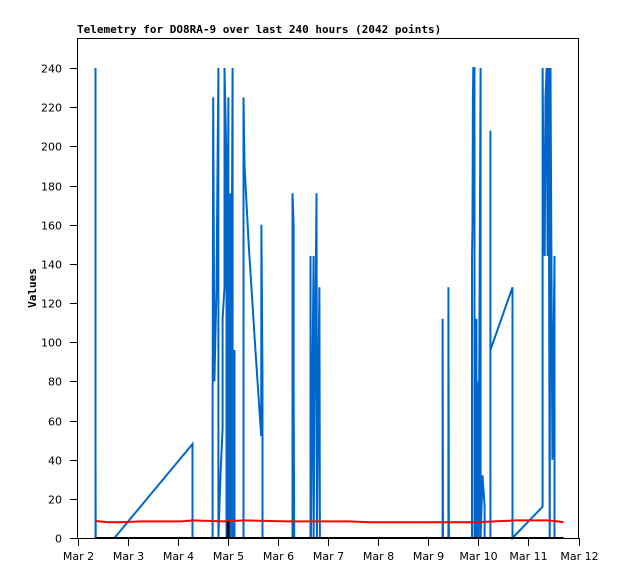 This screenshot has width=618, height=579. I want to click on x-tick-label: Mar 9, so click(428, 556).